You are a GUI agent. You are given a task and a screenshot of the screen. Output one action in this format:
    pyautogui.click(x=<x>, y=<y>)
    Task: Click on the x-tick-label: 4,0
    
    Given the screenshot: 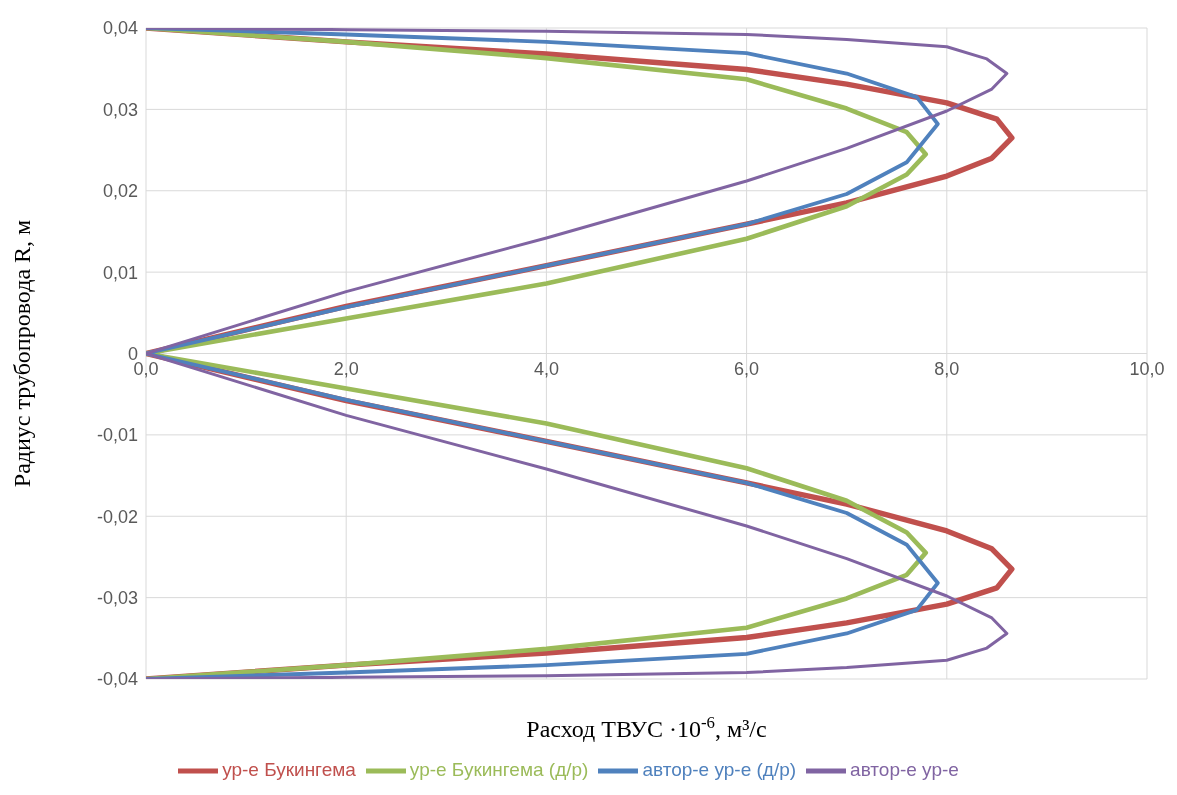 What is the action you would take?
    pyautogui.click(x=546, y=368)
    